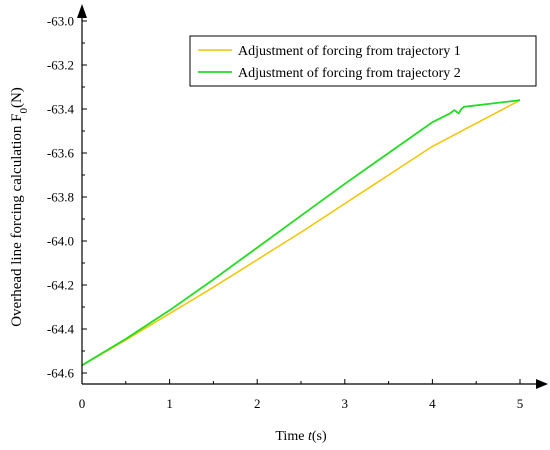 This screenshot has height=450, width=550. Describe the element at coordinates (60, 65) in the screenshot. I see `y-tick-label: -63.2` at that location.